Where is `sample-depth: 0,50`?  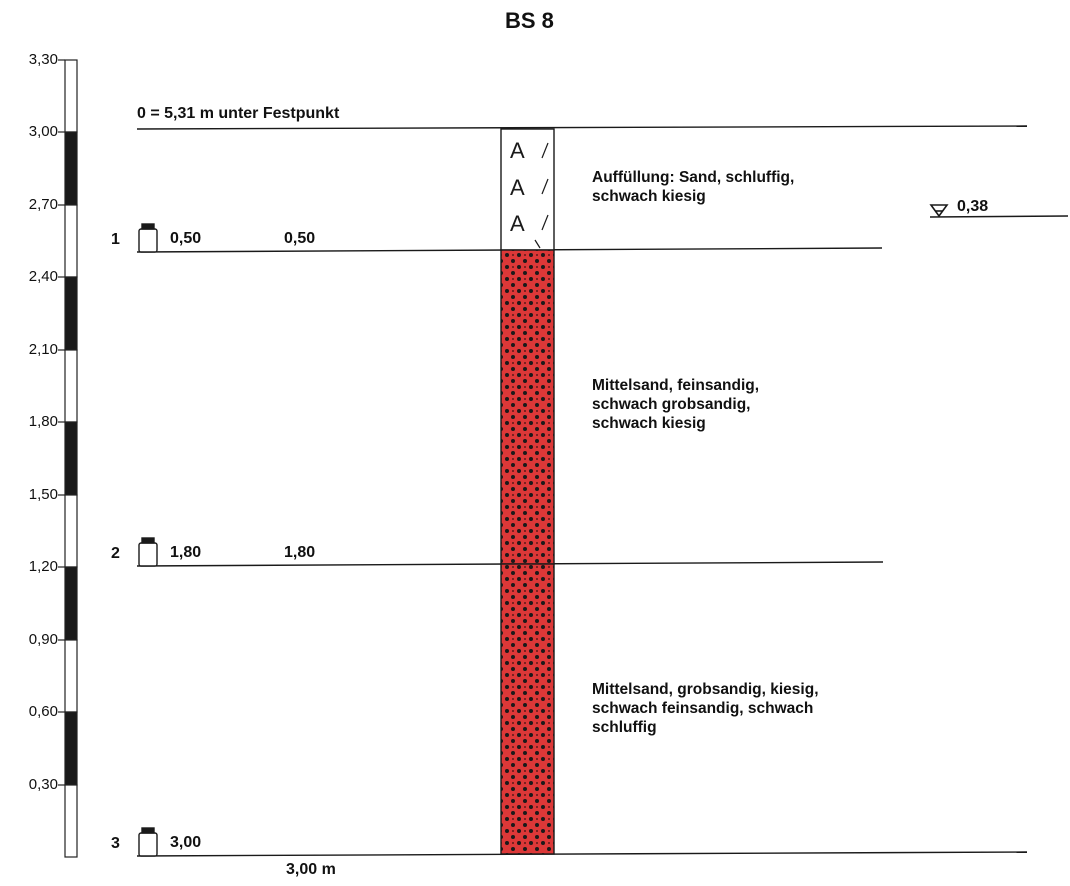
sample-depth: 0,50 is located at coordinates (186, 238).